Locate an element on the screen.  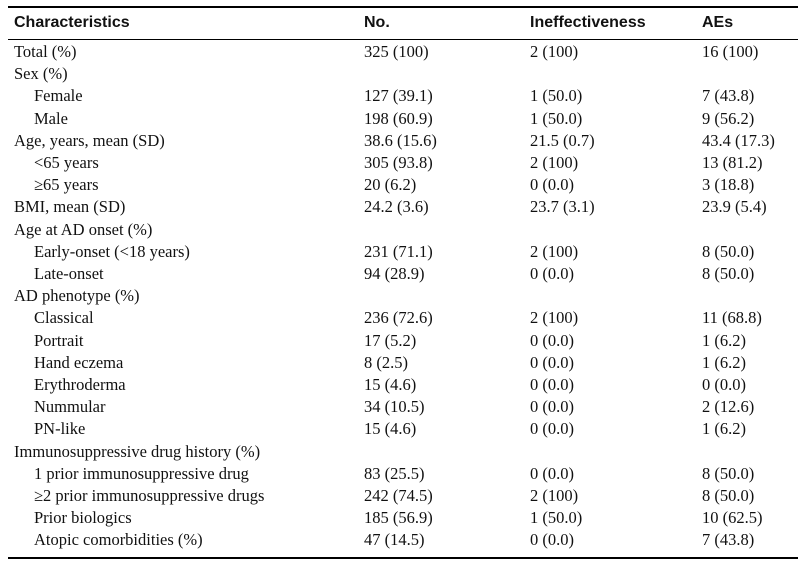
table-row: Hand eczema 8 (2.5) 0 (0.0) 1 (6.2) is located at coordinates (403, 363).